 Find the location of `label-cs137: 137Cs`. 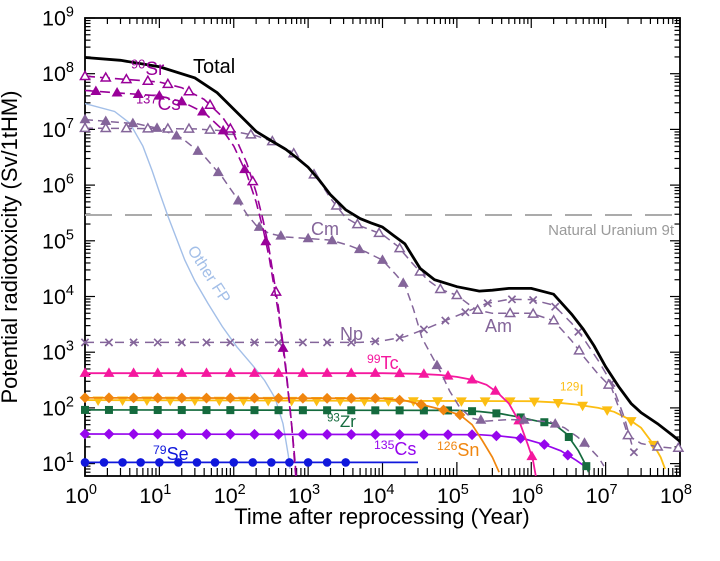

label-cs137: 137Cs is located at coordinates (158, 103).